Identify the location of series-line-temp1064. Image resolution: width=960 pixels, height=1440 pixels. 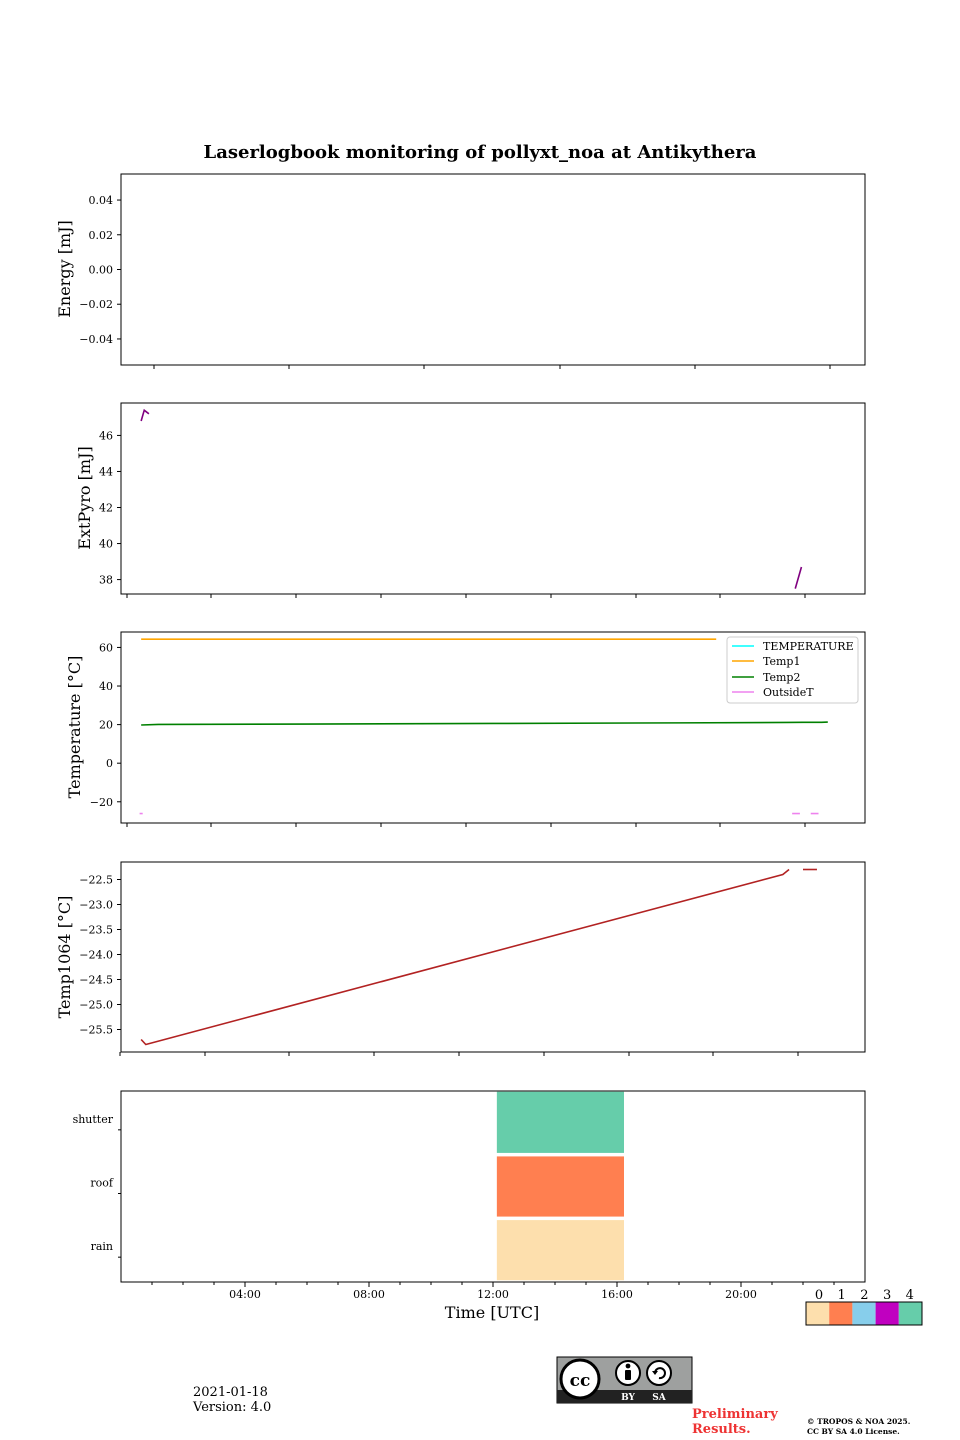
(465, 957).